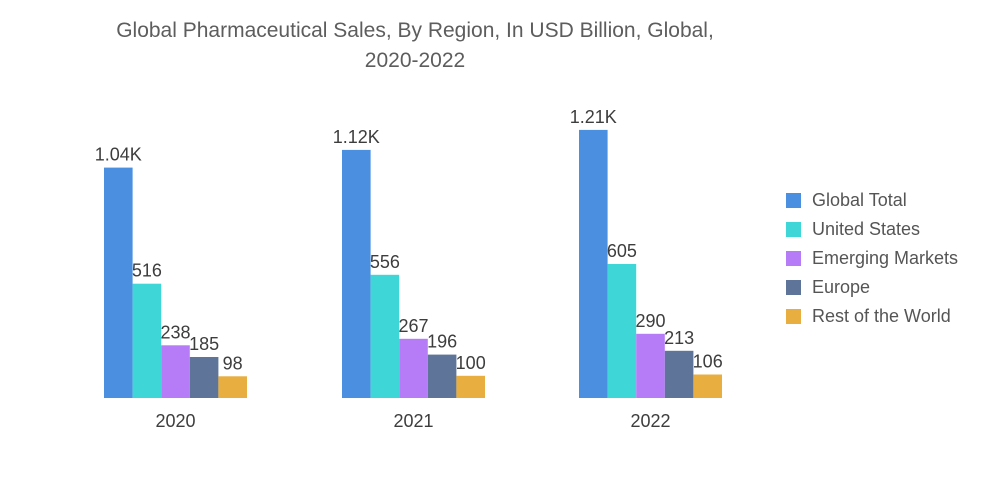 This screenshot has width=1000, height=504. What do you see at coordinates (118, 282) in the screenshot?
I see `bar-global-total-2020` at bounding box center [118, 282].